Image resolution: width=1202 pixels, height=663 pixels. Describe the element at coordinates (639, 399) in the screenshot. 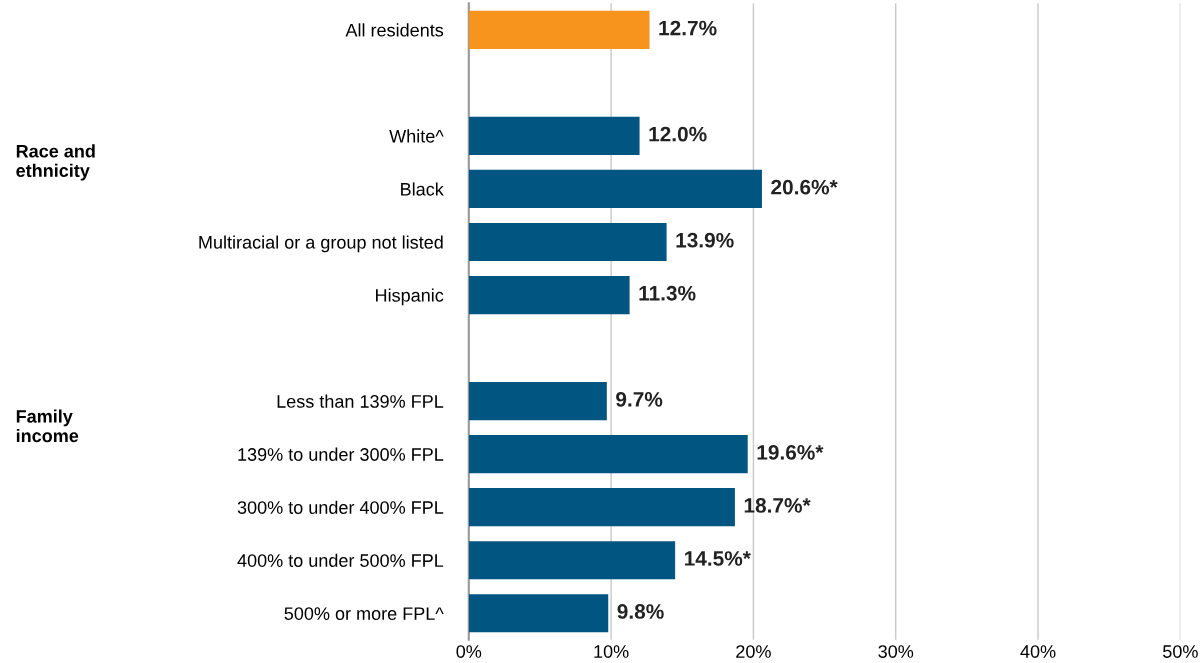

I see `data-label: 9.7%` at that location.